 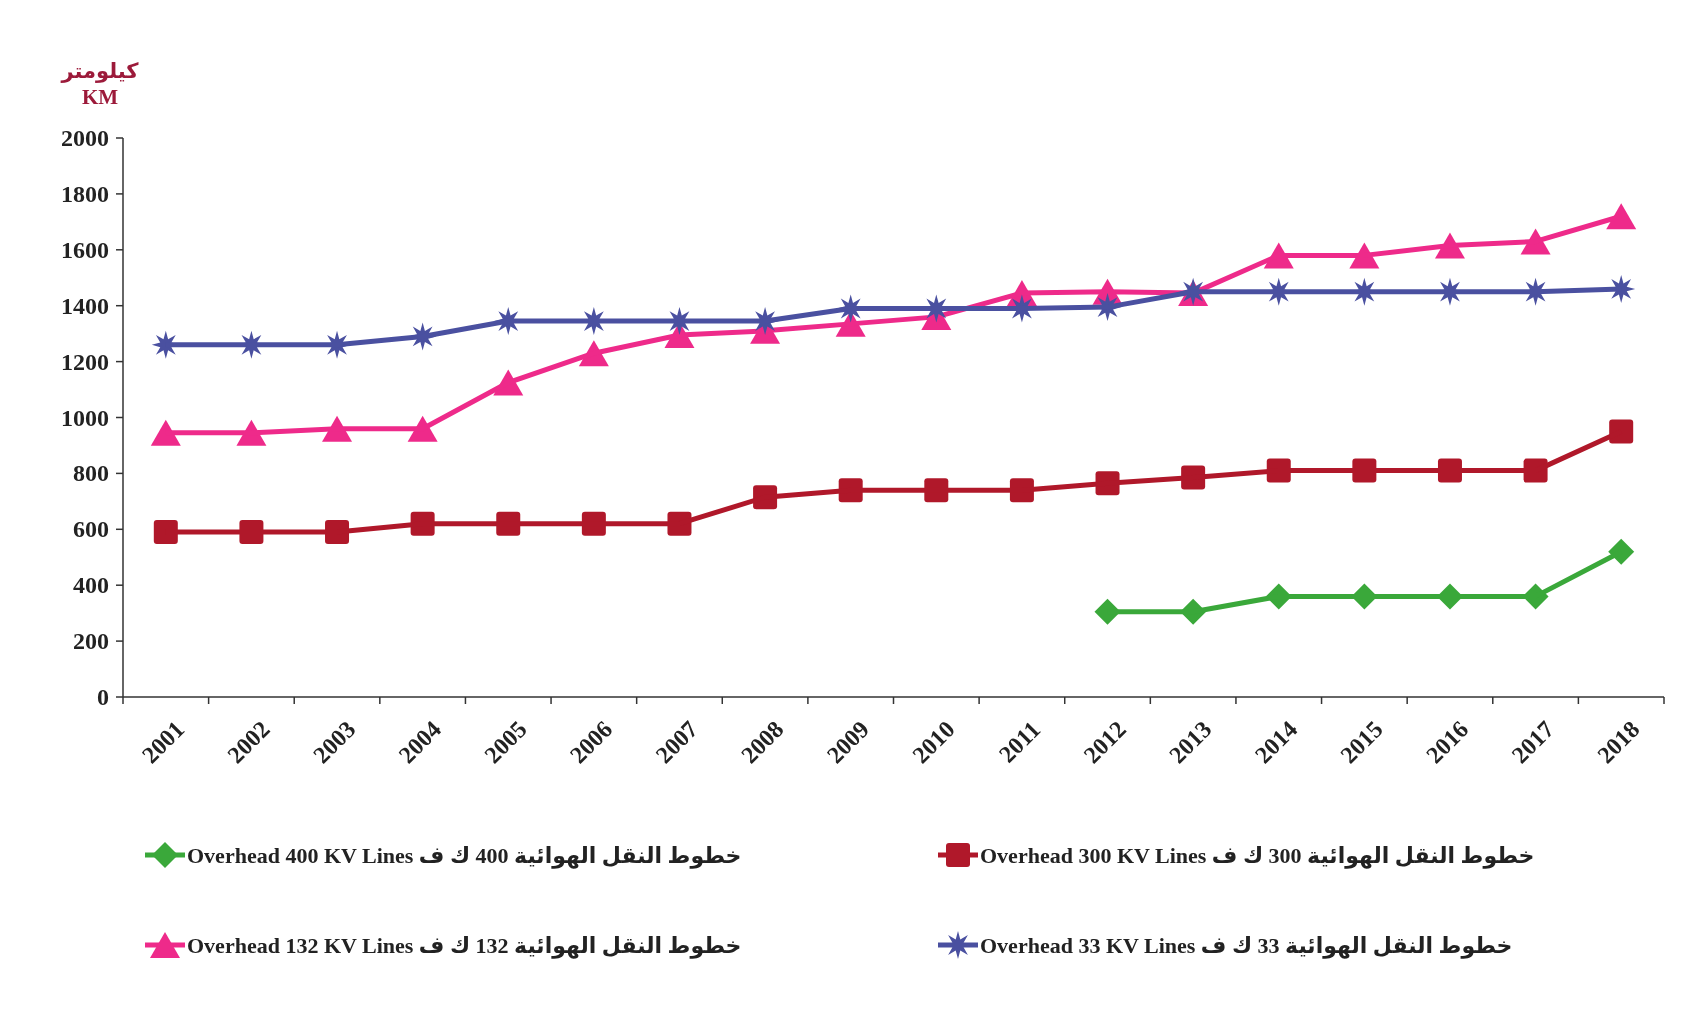 I want to click on y-tick-label: 800, so click(x=91, y=473).